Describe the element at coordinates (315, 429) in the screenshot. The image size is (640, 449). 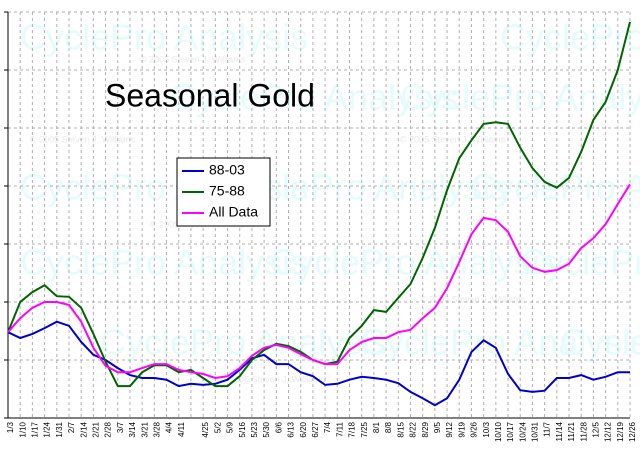
I see `x-tick-label: 6/27` at that location.